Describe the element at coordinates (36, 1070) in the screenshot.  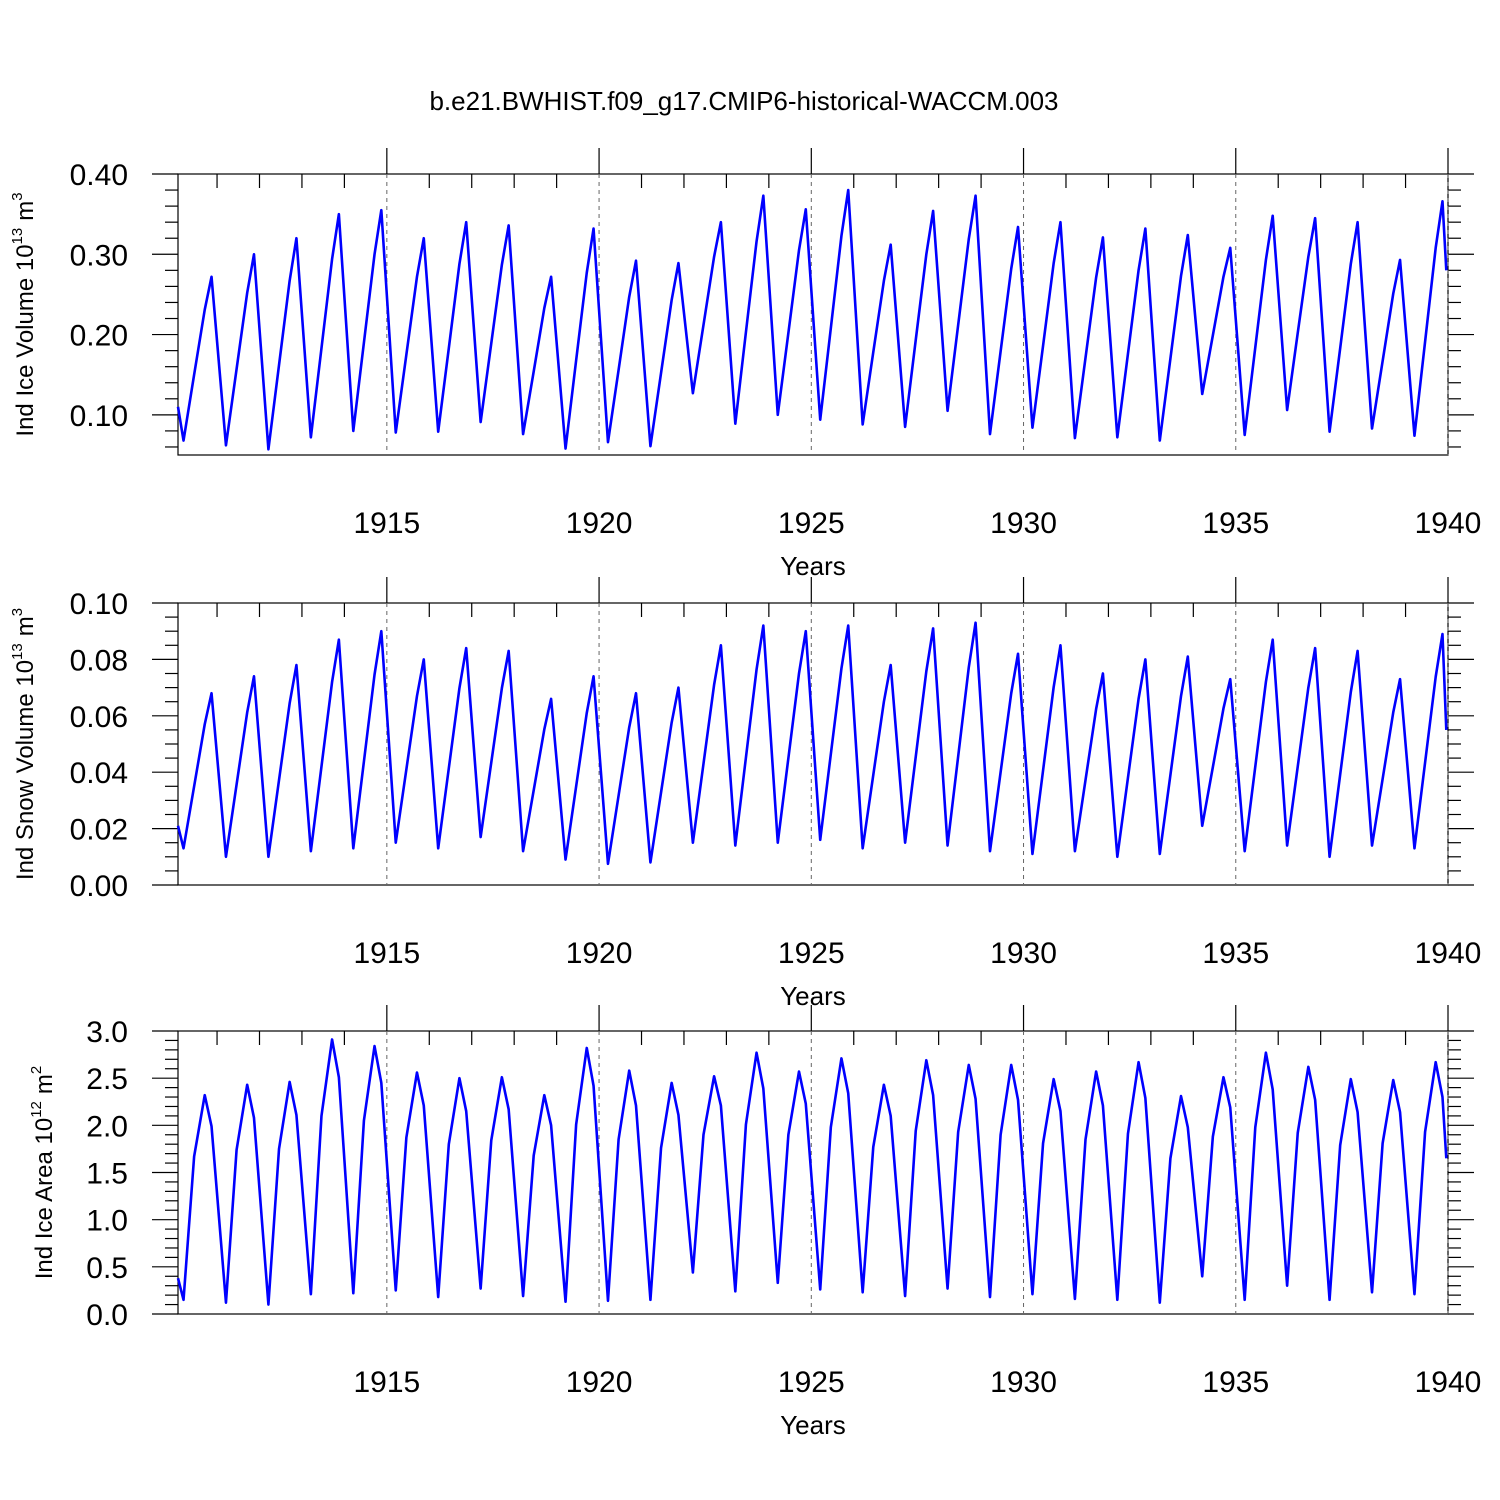
I see `y-axis-label-unit-exponent: 2` at that location.